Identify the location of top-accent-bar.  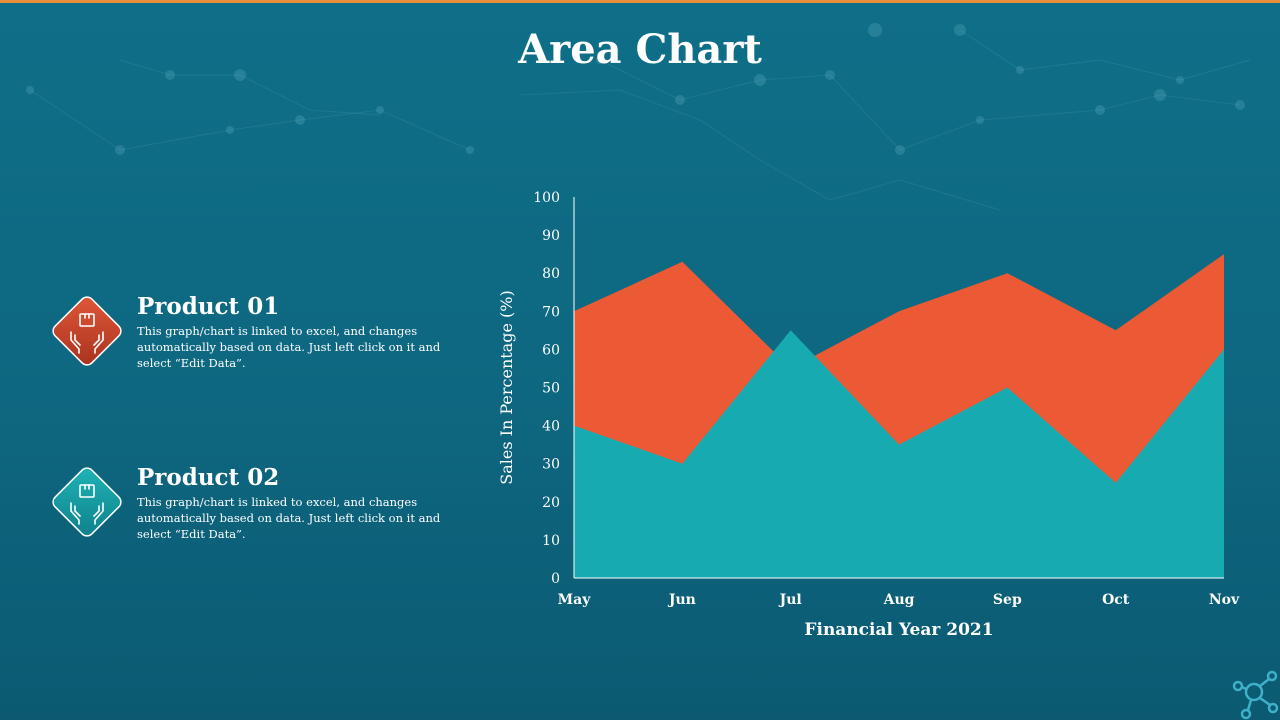
(640, 1).